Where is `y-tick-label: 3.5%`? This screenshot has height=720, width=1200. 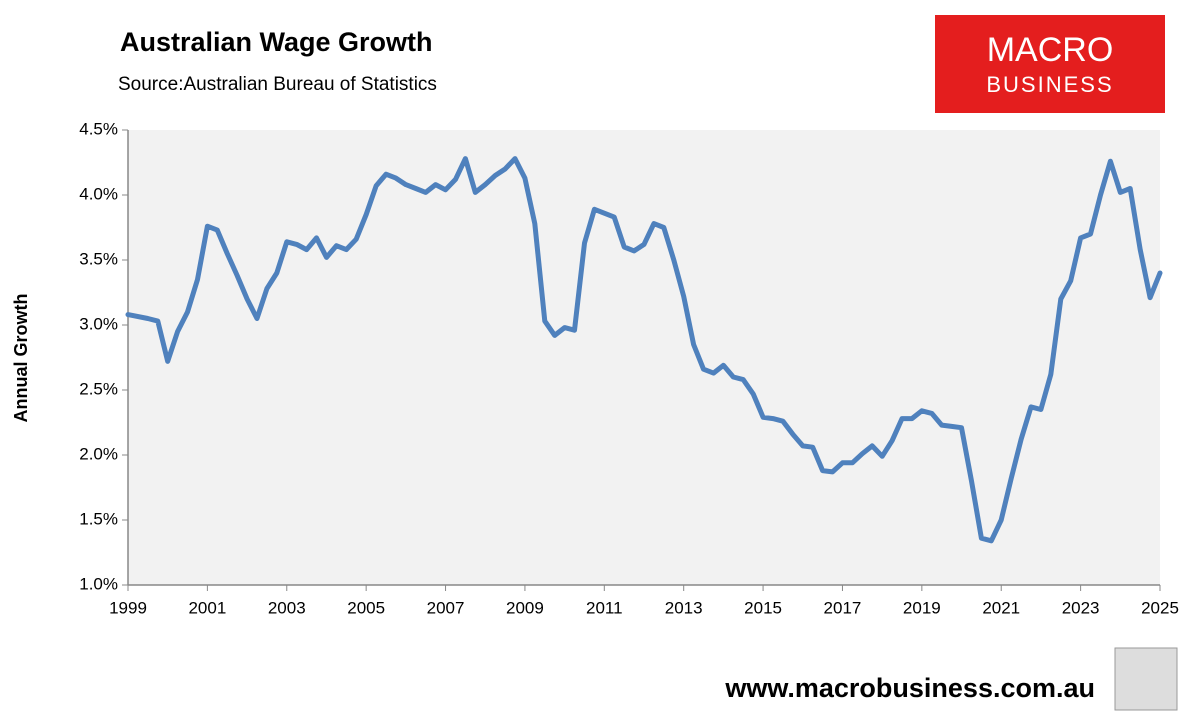
y-tick-label: 3.5% is located at coordinates (98, 258).